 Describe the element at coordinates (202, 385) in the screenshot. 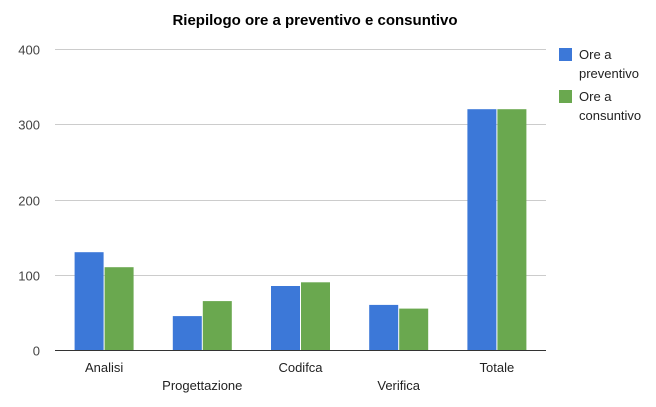

I see `x-category-label: Progettazione` at that location.